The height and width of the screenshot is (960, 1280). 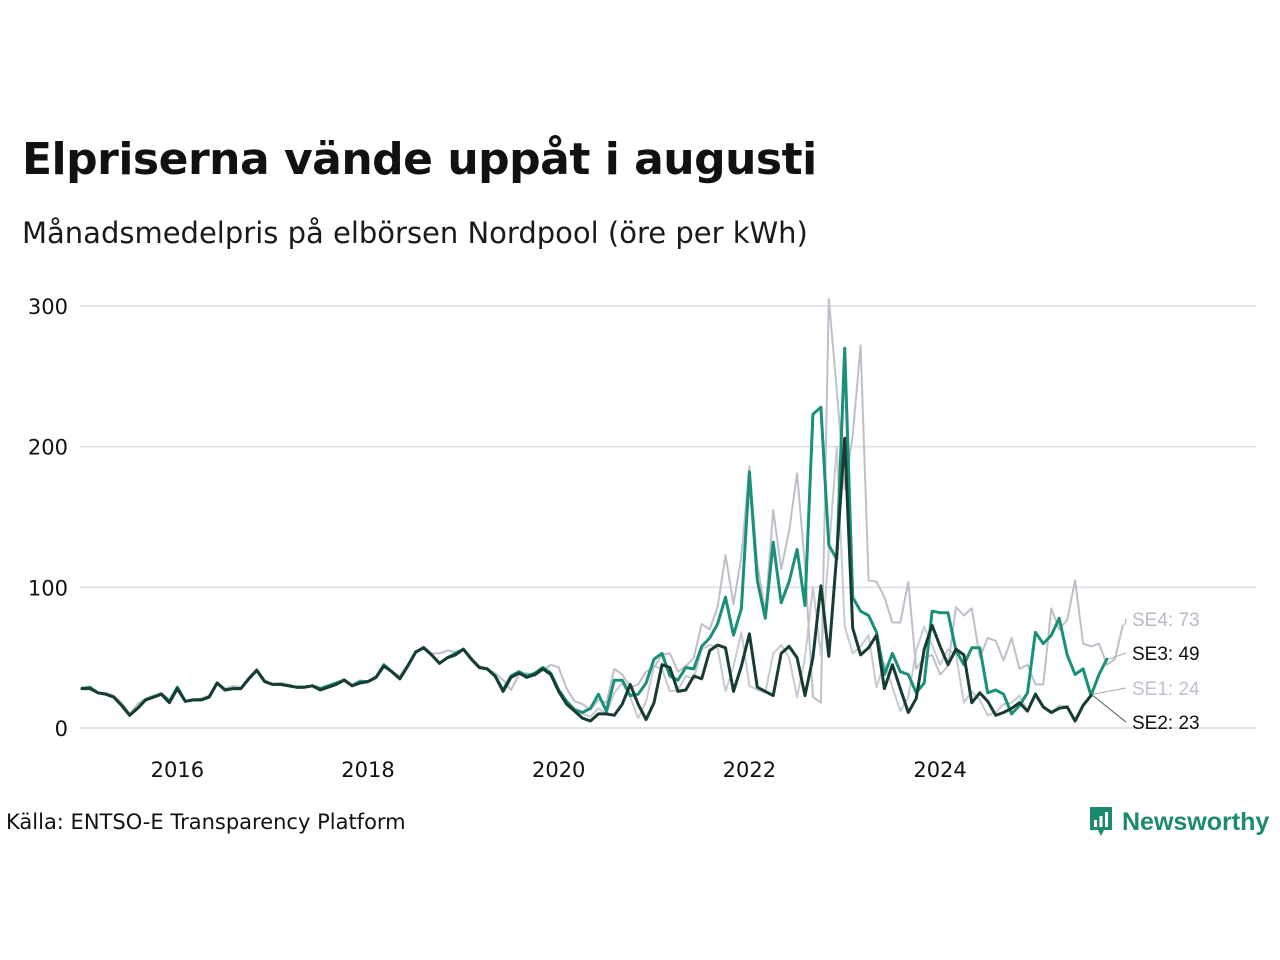 What do you see at coordinates (749, 770) in the screenshot?
I see `x-tick-label: 2022` at bounding box center [749, 770].